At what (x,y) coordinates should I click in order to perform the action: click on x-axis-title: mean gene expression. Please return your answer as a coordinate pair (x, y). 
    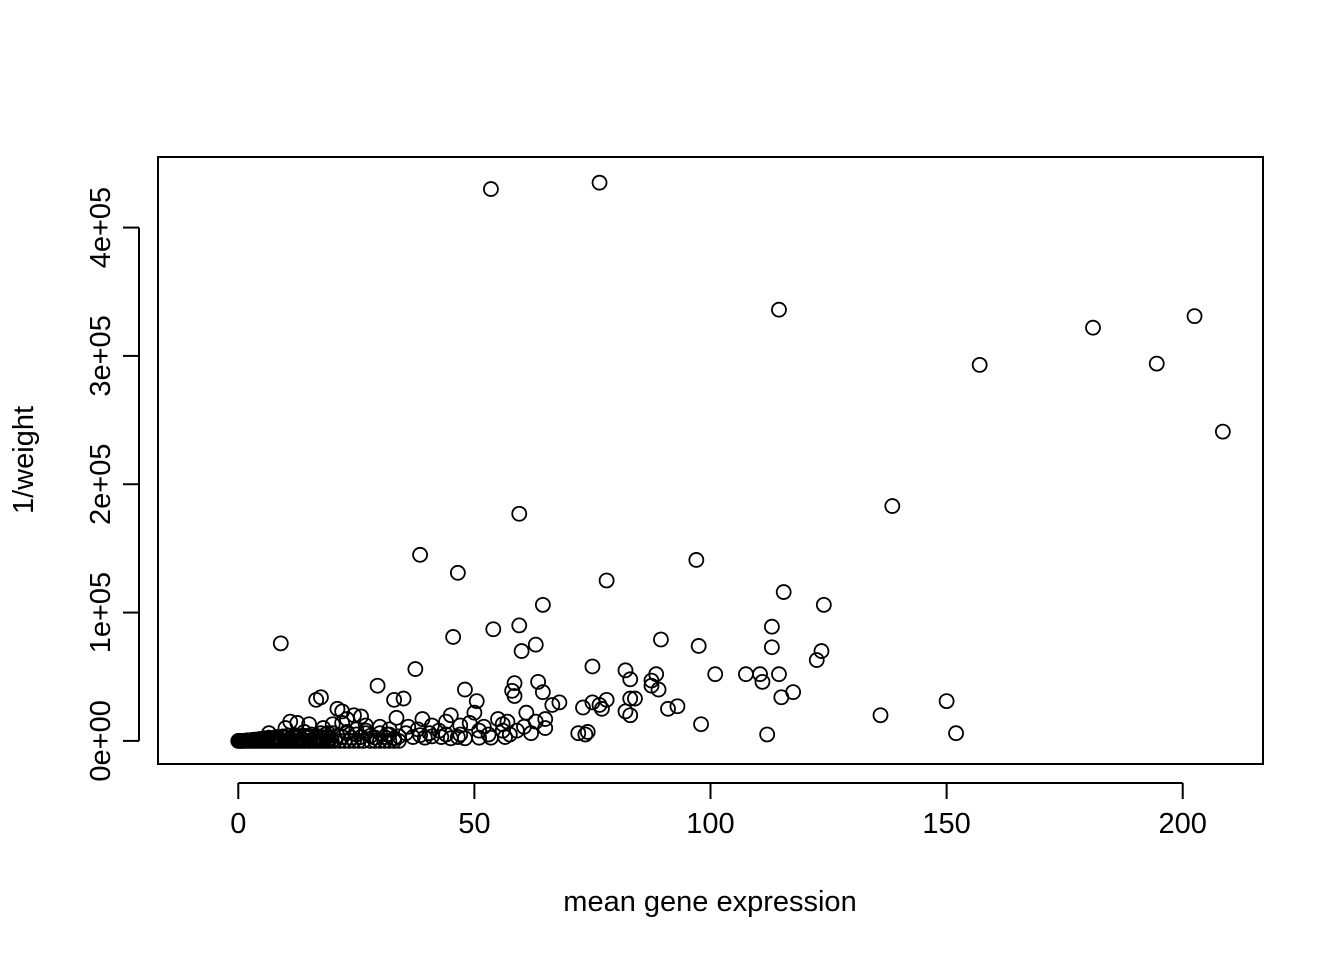
    Looking at the image, I should click on (709, 902).